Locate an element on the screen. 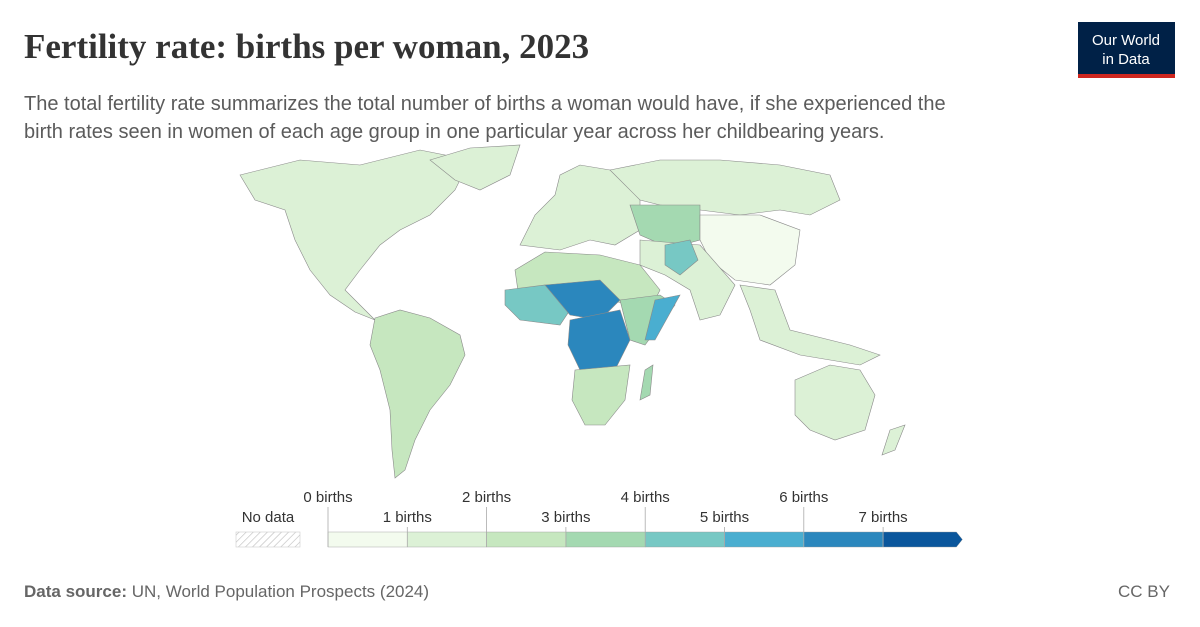 Image resolution: width=1200 pixels, height=627 pixels. source-label: Data source: is located at coordinates (75, 591).